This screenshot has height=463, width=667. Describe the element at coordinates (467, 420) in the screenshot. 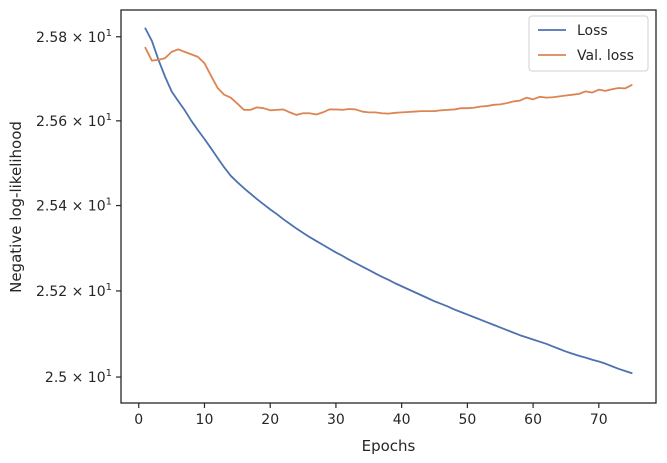

I see `x-tick-label: 50` at that location.